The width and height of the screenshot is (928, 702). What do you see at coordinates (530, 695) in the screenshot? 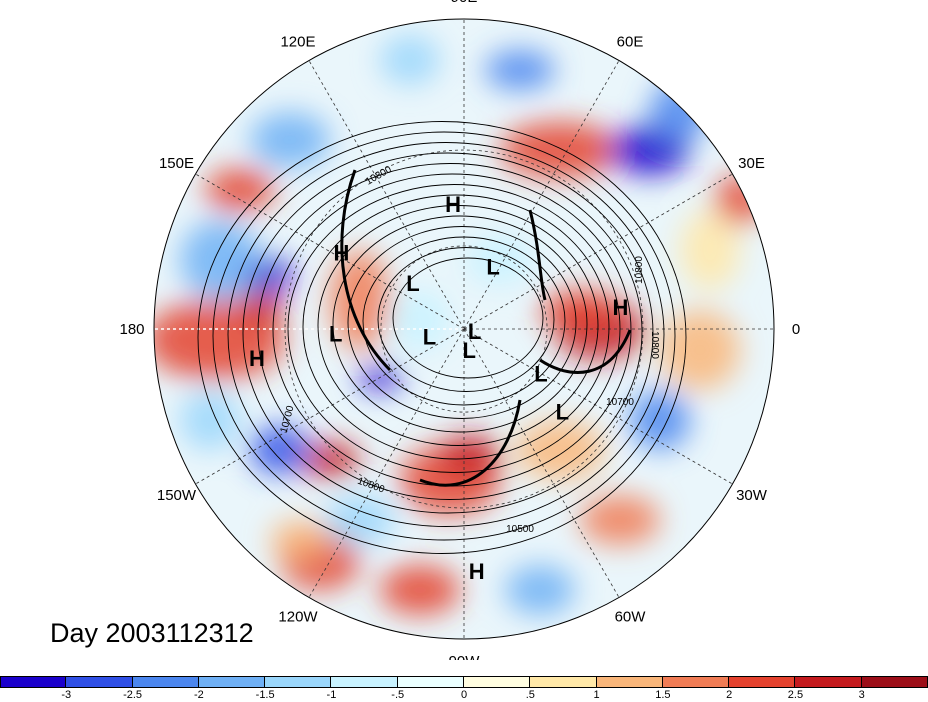
I see `colorbar-tick-label: .5` at bounding box center [530, 695].